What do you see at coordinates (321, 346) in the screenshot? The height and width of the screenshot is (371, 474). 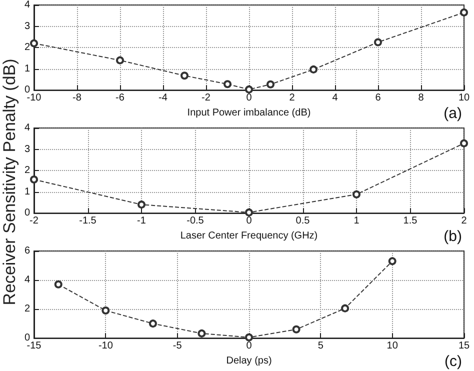 I see `x-tick-label: 5` at bounding box center [321, 346].